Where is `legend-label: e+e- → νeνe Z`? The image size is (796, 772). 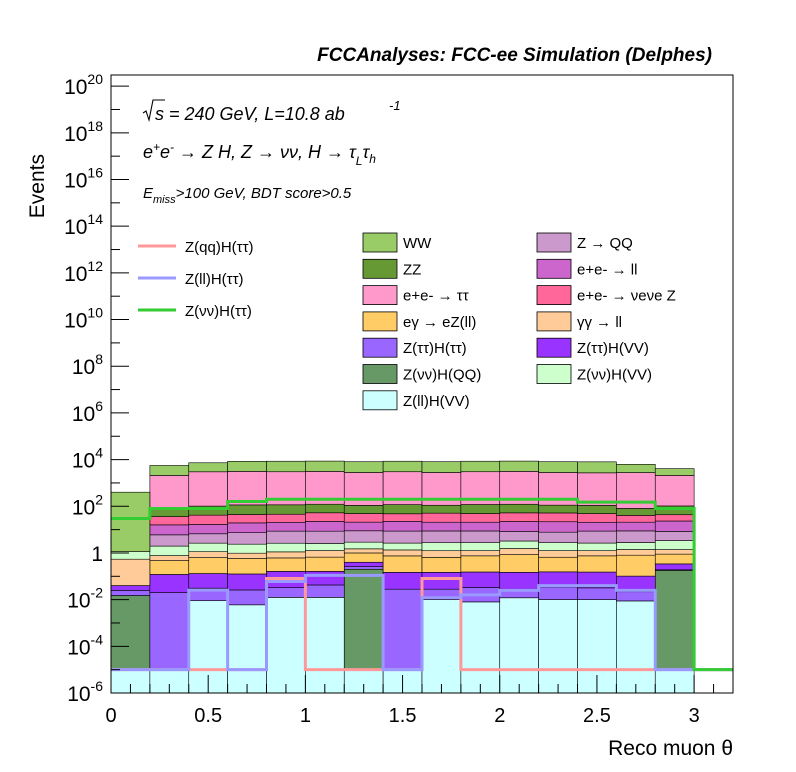
legend-label: e+e- → νeνe Z is located at coordinates (626, 296).